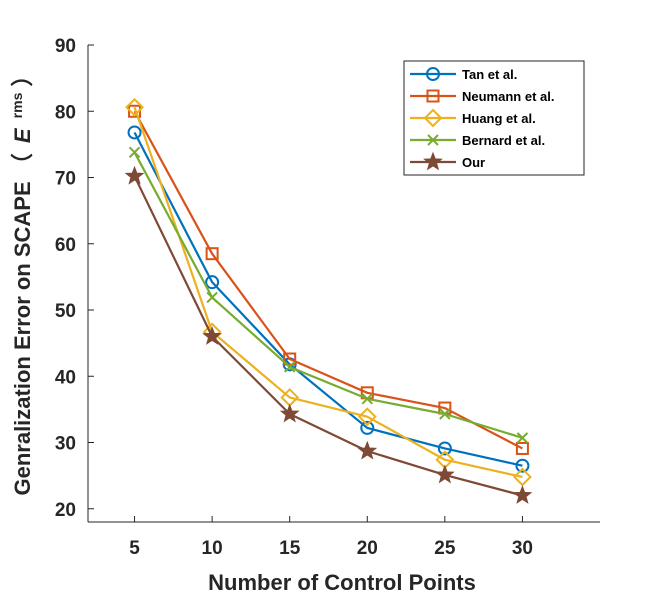  I want to click on legend-entry: Huang et al., so click(473, 118).